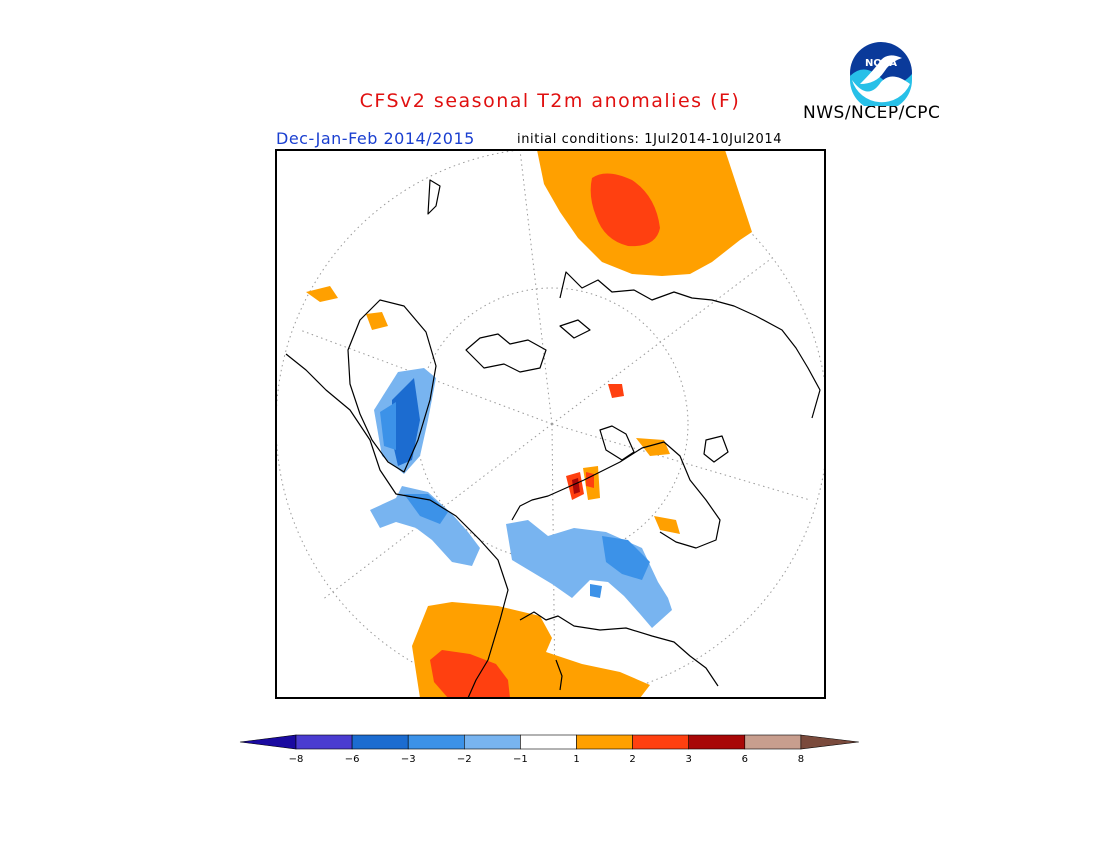 The height and width of the screenshot is (850, 1100). What do you see at coordinates (881, 74) in the screenshot?
I see `noaa-logo-icon: NOAA` at bounding box center [881, 74].